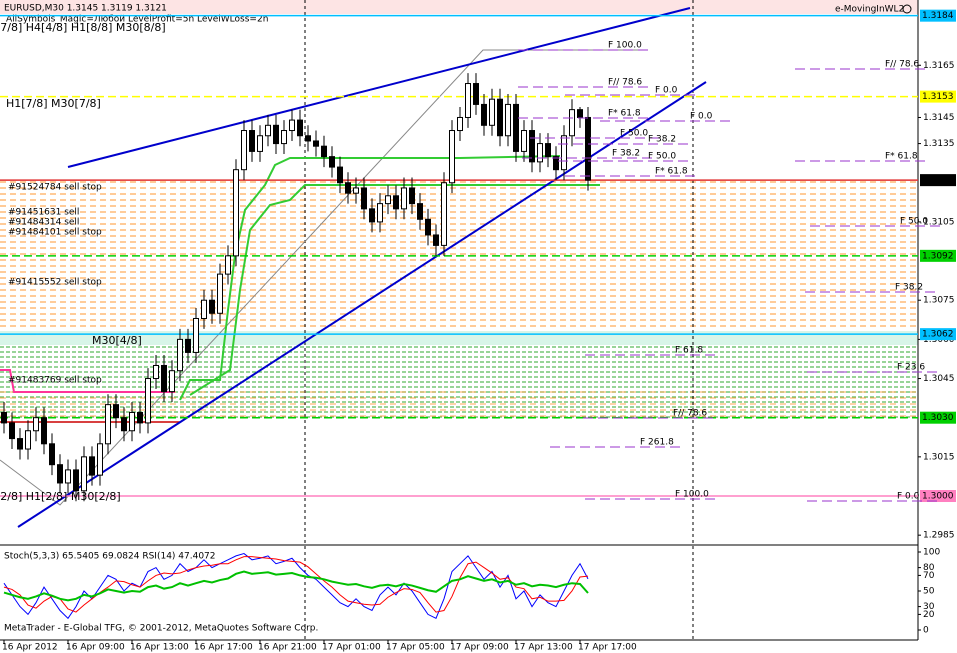 Image resolution: width=957 pixels, height=653 pixels. I want to click on level-label: 1.3121, so click(938, 181).